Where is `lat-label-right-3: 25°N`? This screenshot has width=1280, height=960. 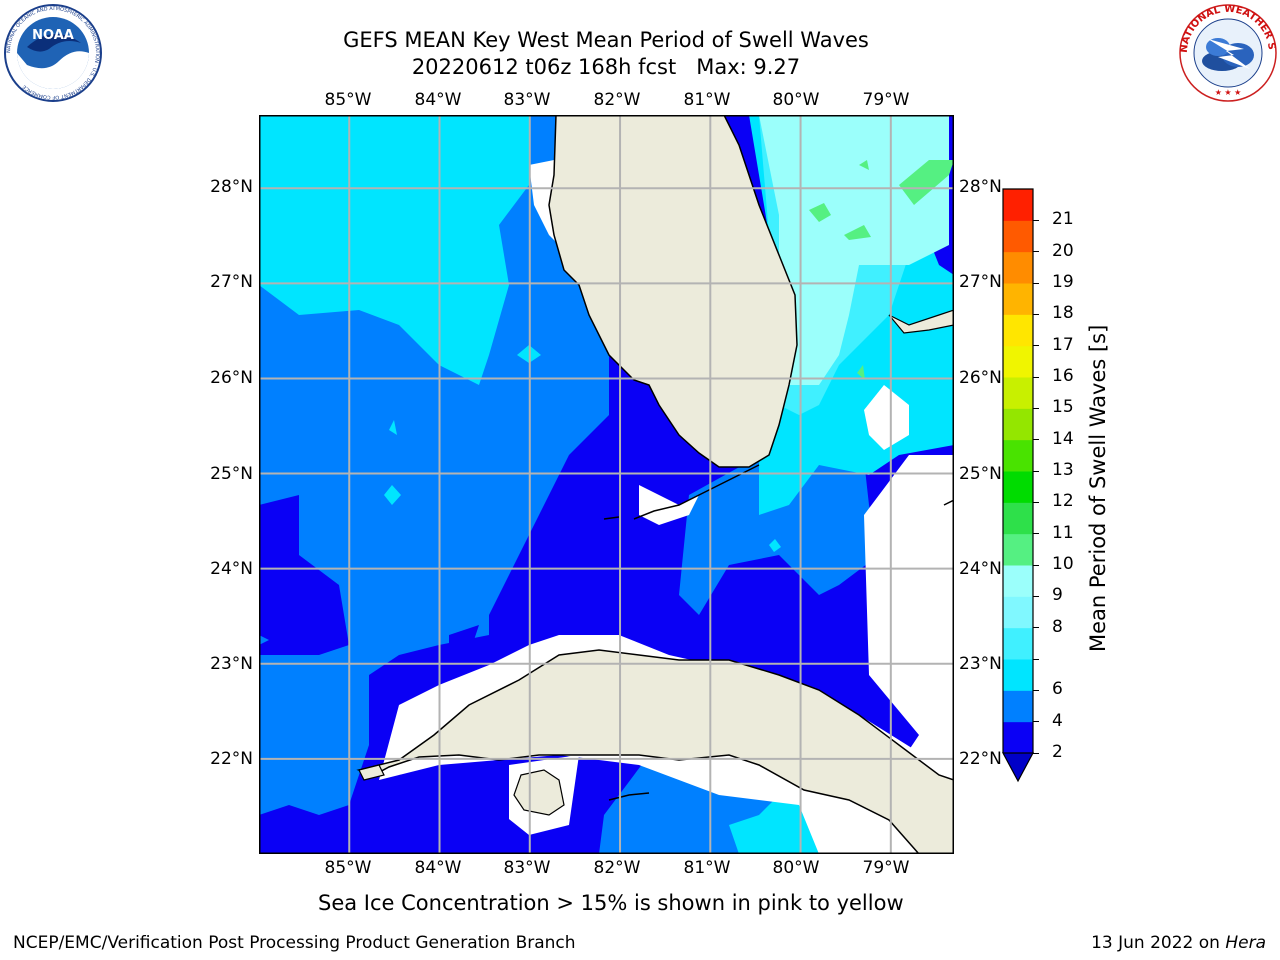
lat-label-right-3: 25°N is located at coordinates (980, 474).